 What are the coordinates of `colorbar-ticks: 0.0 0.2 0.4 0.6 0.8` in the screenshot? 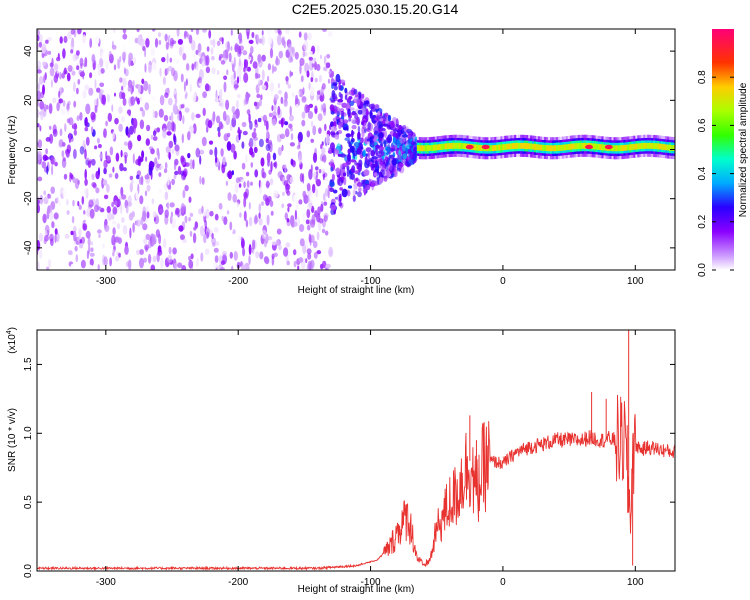 It's located at (715, 173).